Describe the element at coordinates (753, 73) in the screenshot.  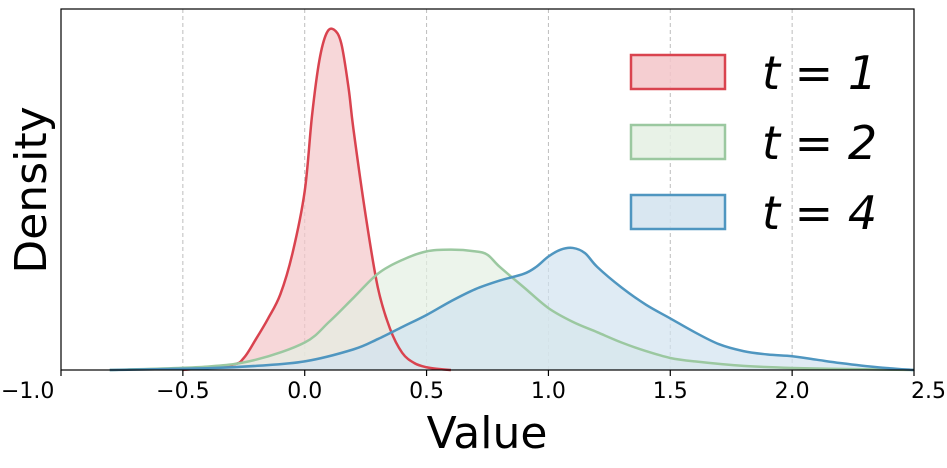
I see `legend-entry-1: t = 1` at that location.